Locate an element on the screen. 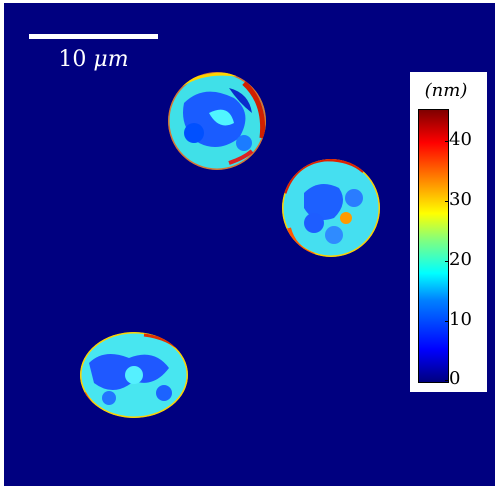 The height and width of the screenshot is (491, 498). colorbar-unit-label: (nm) is located at coordinates (446, 90).